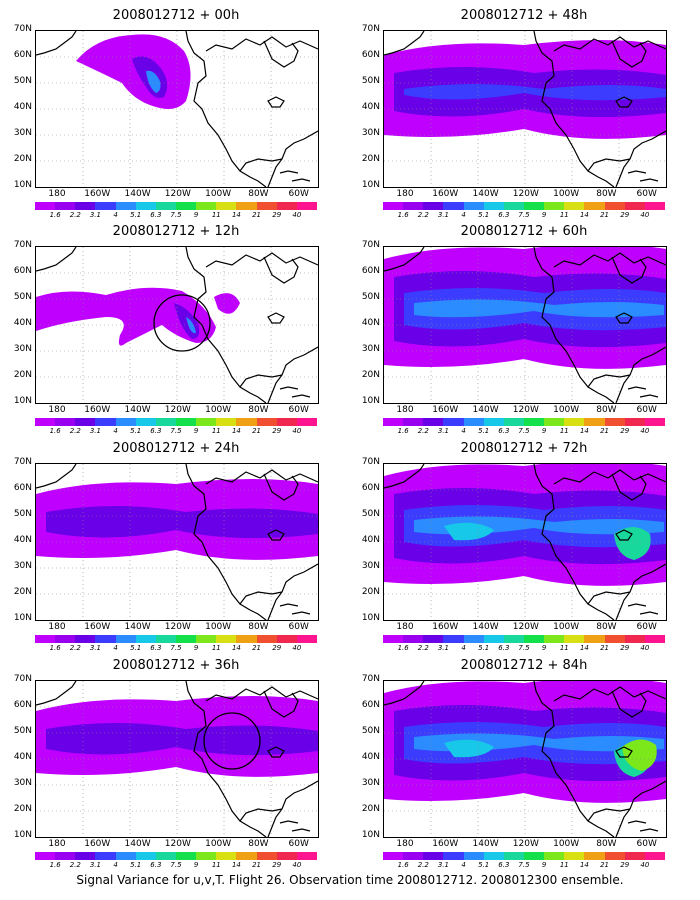  Describe the element at coordinates (370, 29) in the screenshot. I see `lat-tick-label: 70N` at that location.